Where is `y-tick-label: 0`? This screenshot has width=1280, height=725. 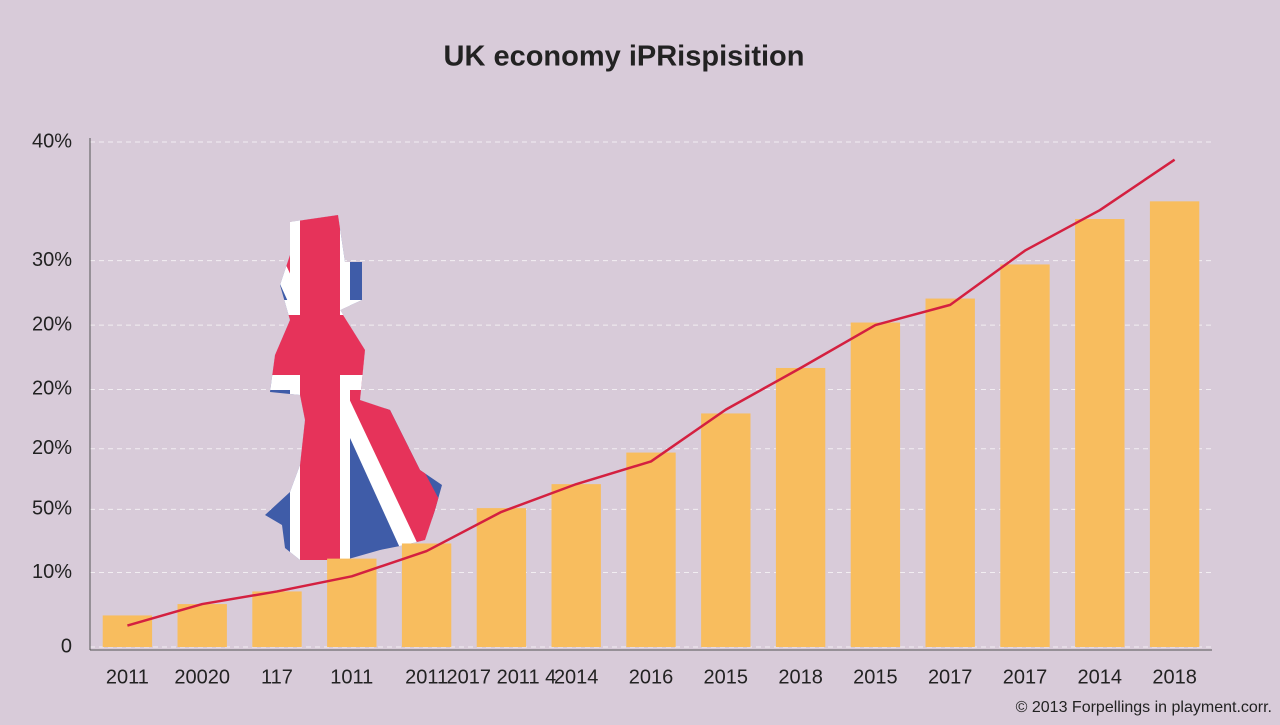
y-tick-label: 0 is located at coordinates (66, 646).